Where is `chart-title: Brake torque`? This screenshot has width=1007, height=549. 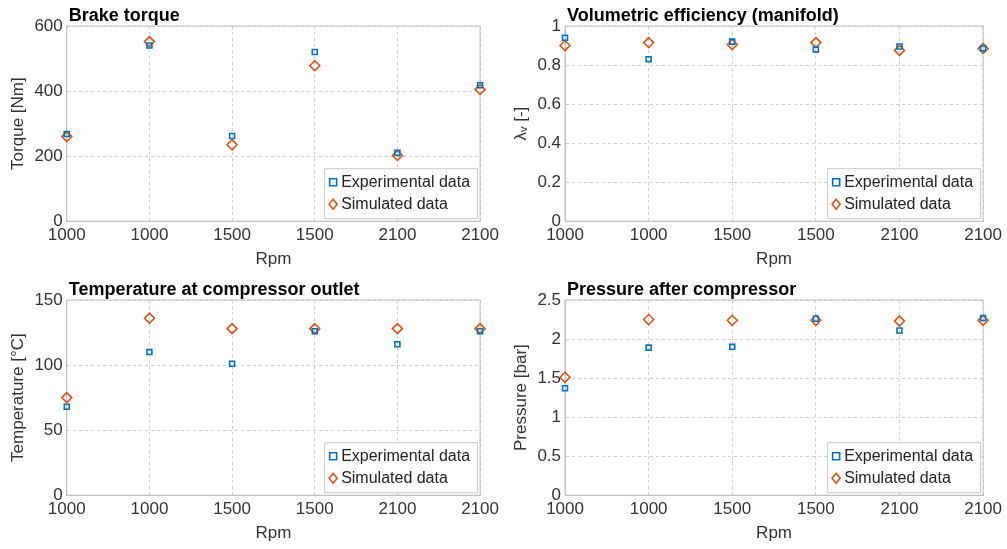 chart-title: Brake torque is located at coordinates (124, 14).